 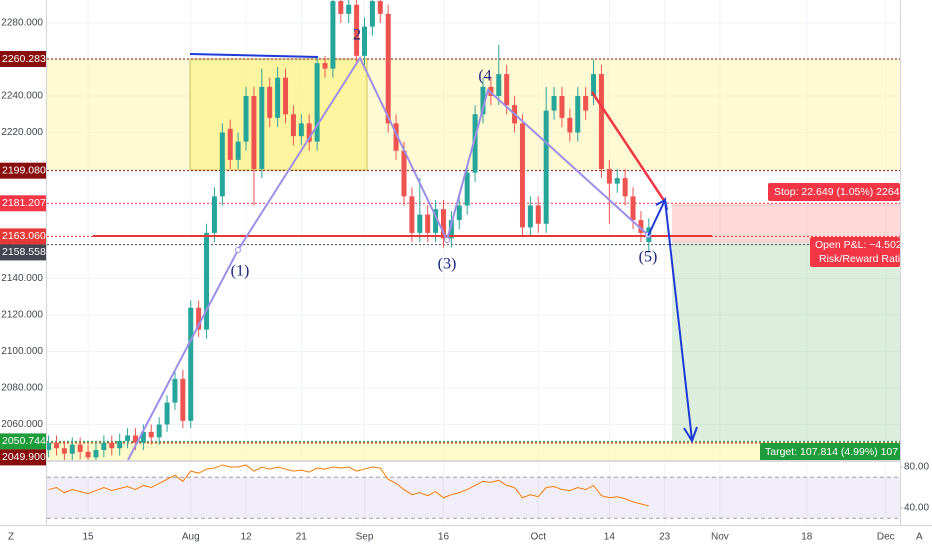 I want to click on wave-label: (5), so click(x=648, y=257).